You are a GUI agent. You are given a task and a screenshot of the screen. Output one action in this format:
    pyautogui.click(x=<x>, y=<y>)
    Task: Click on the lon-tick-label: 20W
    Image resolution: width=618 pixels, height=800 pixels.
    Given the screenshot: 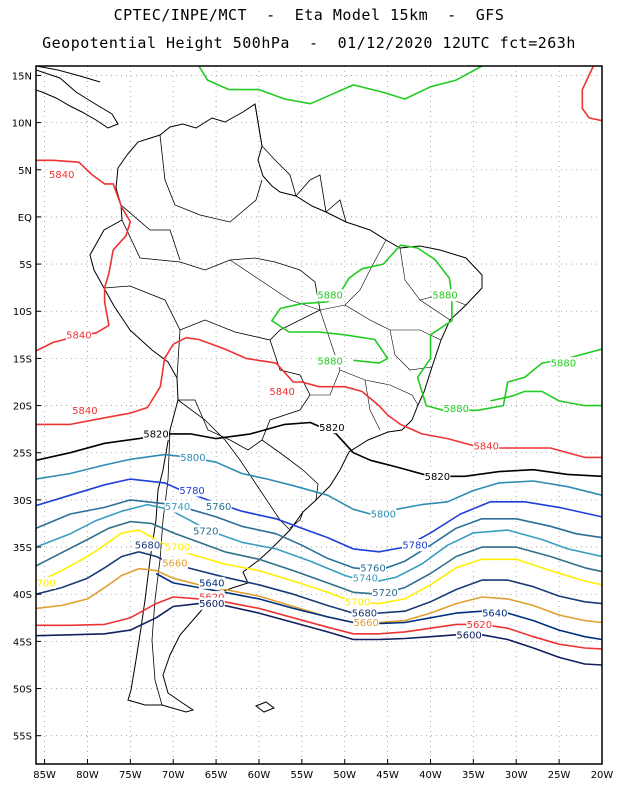 What is the action you would take?
    pyautogui.click(x=602, y=775)
    